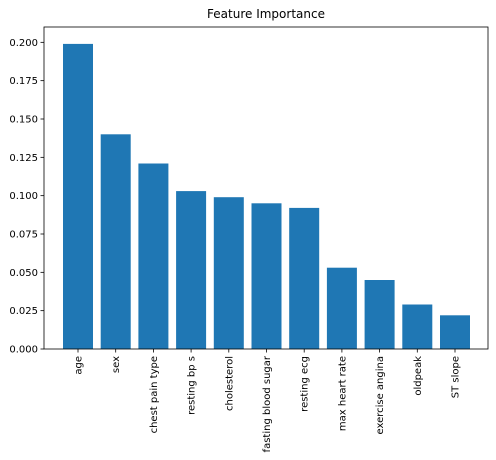  Describe the element at coordinates (23, 120) in the screenshot. I see `y-tick-label: 0.150` at that location.